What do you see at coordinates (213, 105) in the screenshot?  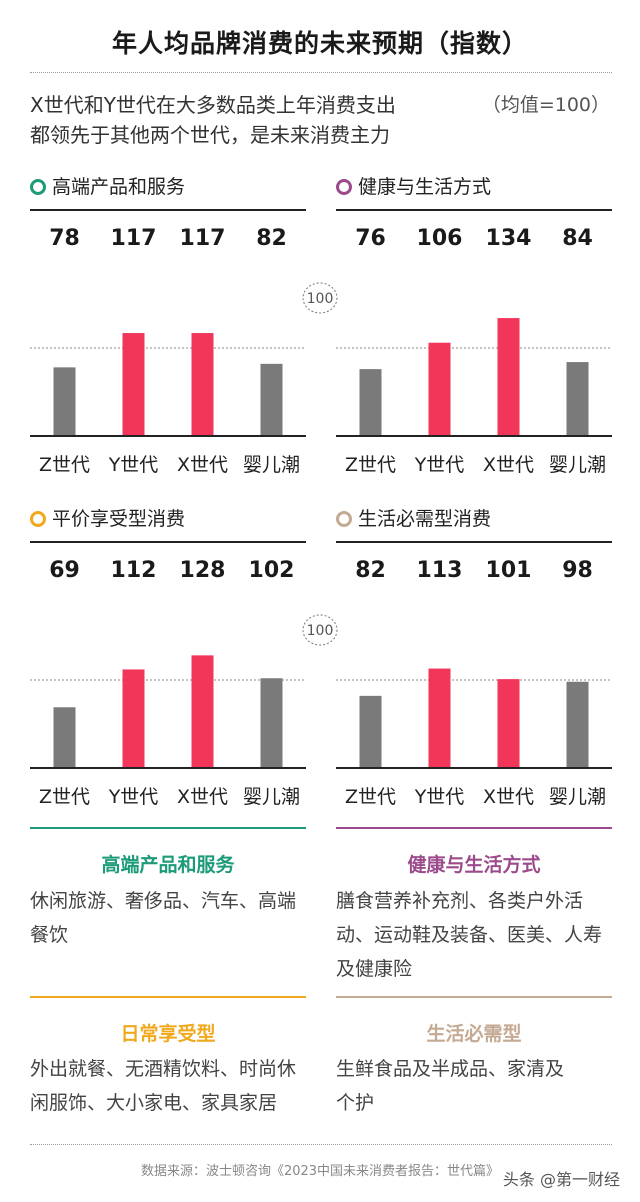 I see `subtitle-line: X世代和Y世代在大多数品类上年消费支出` at bounding box center [213, 105].